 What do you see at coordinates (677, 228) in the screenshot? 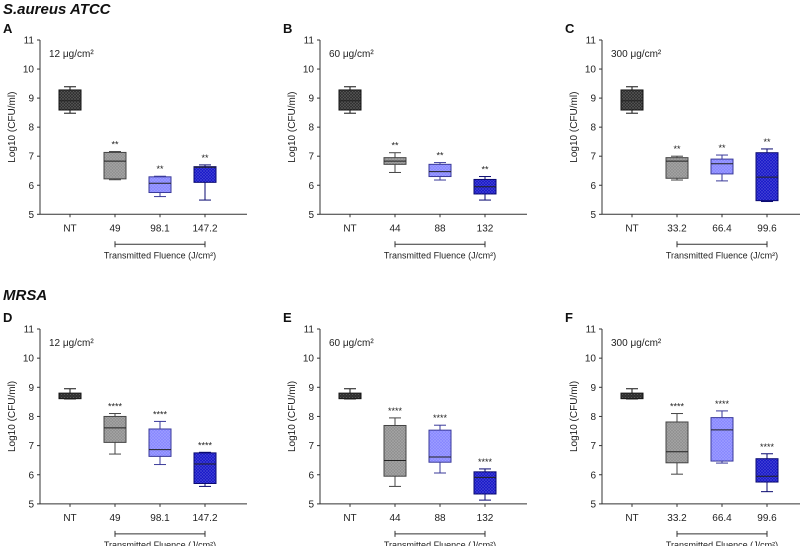
I see `x-tick-label: 33.2` at bounding box center [677, 228].